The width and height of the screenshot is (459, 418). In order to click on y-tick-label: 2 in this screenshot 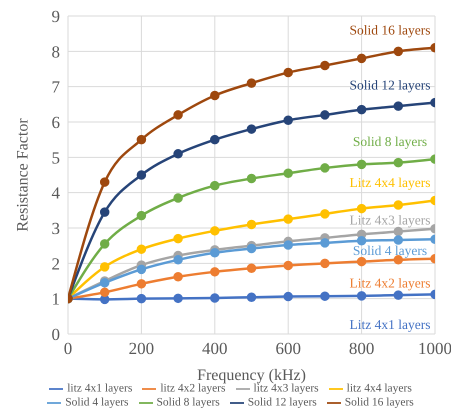, I will do `click(56, 264)`.